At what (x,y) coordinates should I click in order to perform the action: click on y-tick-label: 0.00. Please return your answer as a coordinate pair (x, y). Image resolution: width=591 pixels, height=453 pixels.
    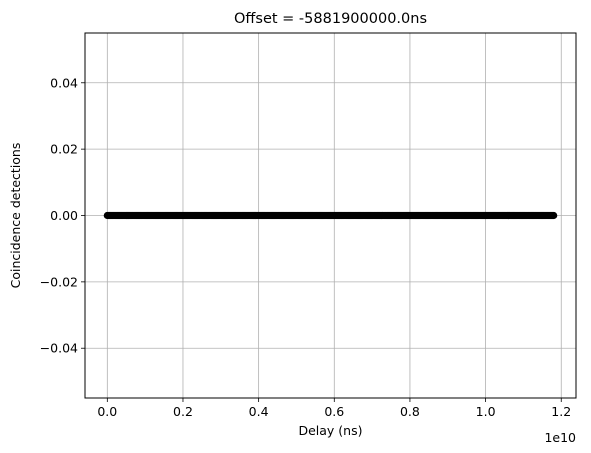
    Looking at the image, I should click on (64, 215).